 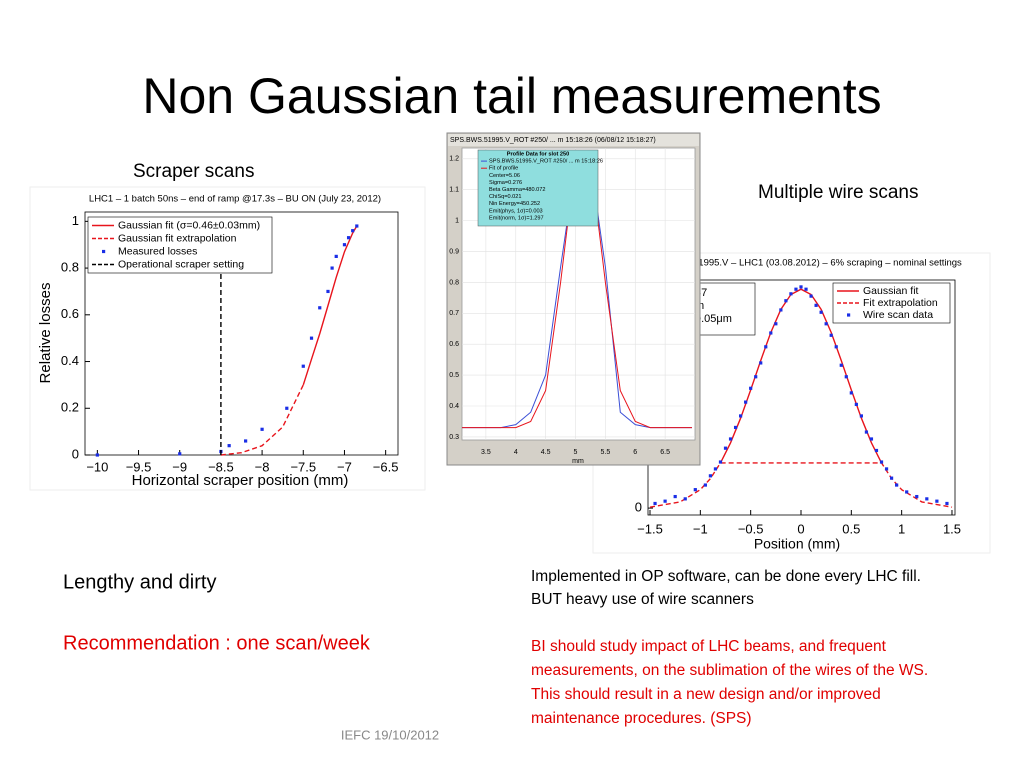 I want to click on x-tick-label: 5, so click(x=576, y=452).